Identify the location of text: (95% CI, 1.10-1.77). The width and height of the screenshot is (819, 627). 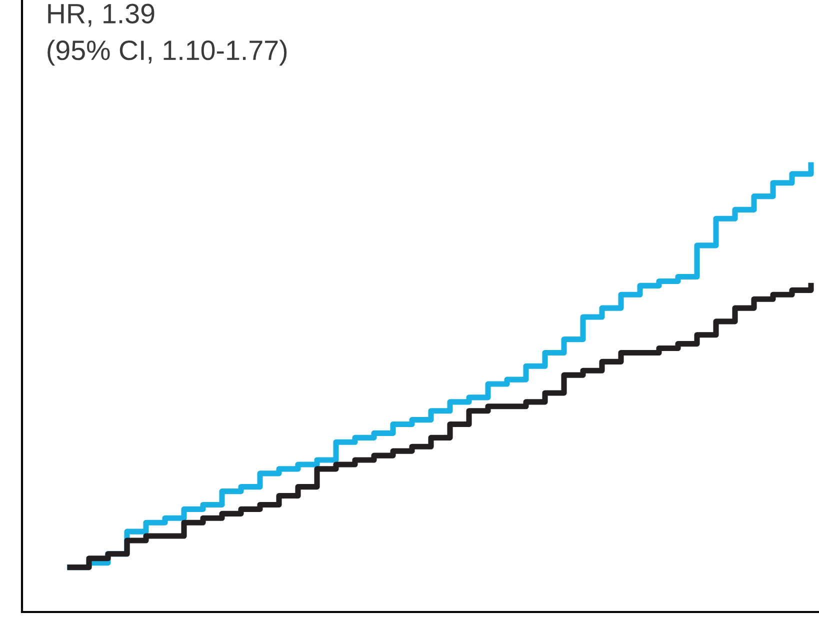
(167, 53).